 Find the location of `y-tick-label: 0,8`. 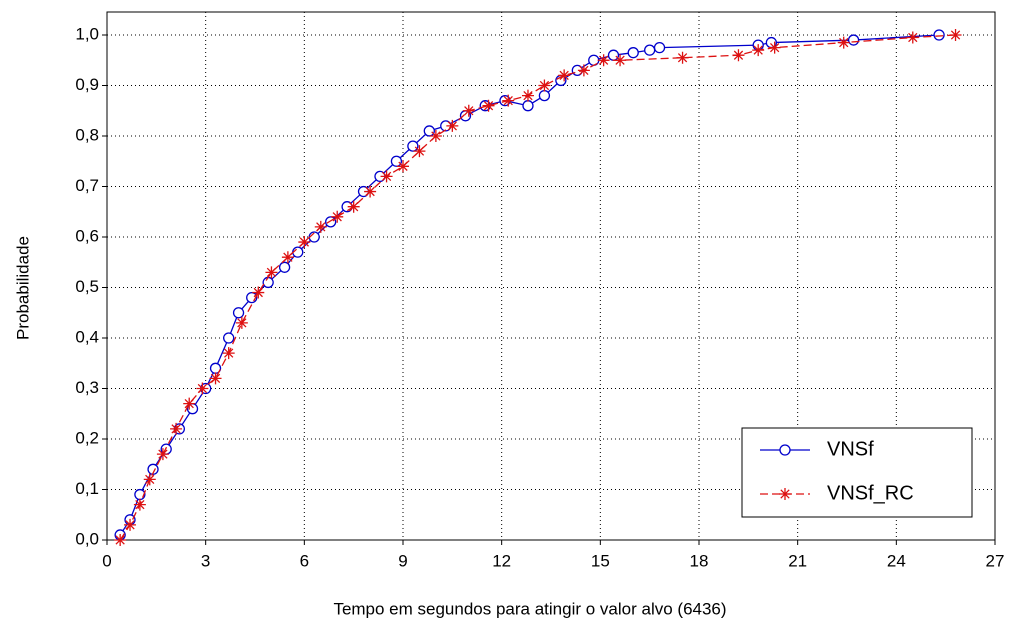

y-tick-label: 0,8 is located at coordinates (87, 134).